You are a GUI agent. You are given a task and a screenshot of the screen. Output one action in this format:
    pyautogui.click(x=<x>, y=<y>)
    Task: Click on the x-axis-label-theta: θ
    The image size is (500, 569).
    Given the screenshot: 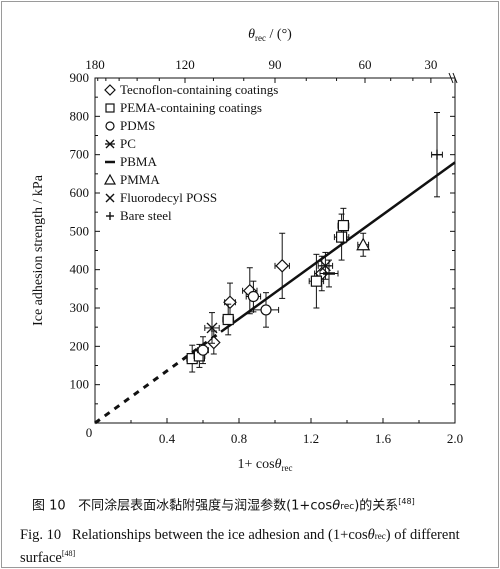 What is the action you would take?
    pyautogui.click(x=278, y=464)
    